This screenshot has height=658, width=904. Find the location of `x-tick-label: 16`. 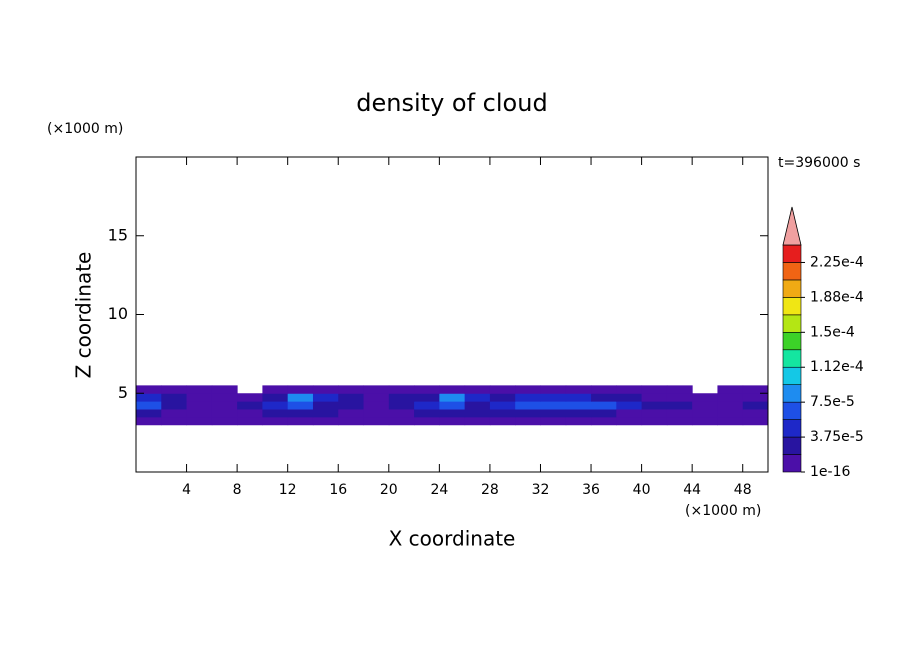

x-tick-label: 16 is located at coordinates (338, 490).